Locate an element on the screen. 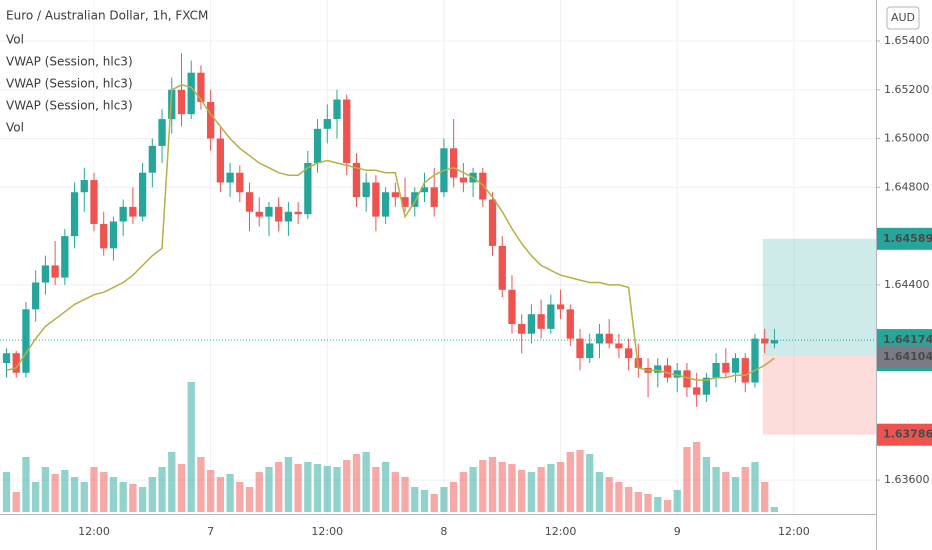  price-axis-bg is located at coordinates (904, 275).